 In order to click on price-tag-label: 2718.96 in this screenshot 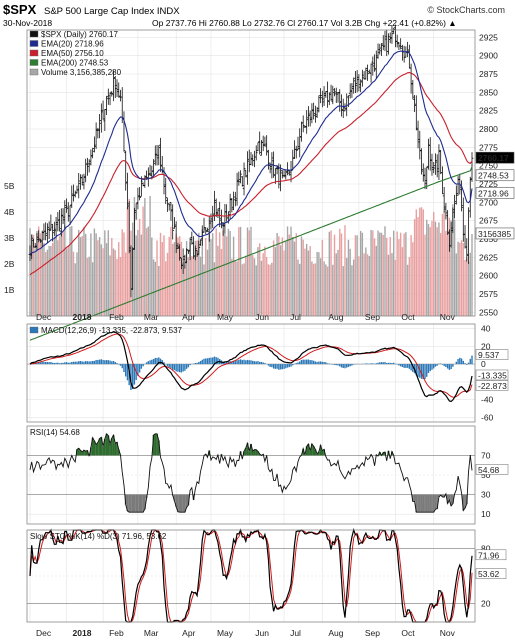, I will do `click(493, 193)`.